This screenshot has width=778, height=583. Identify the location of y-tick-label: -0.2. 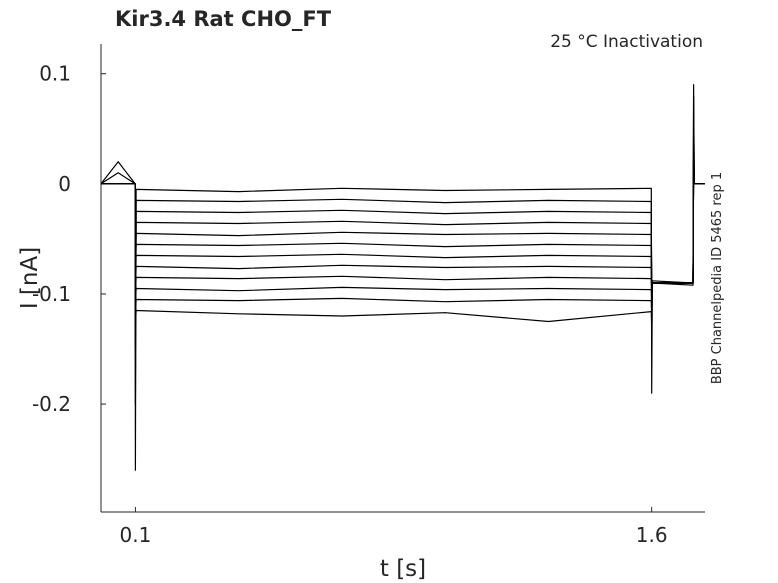
(51, 404).